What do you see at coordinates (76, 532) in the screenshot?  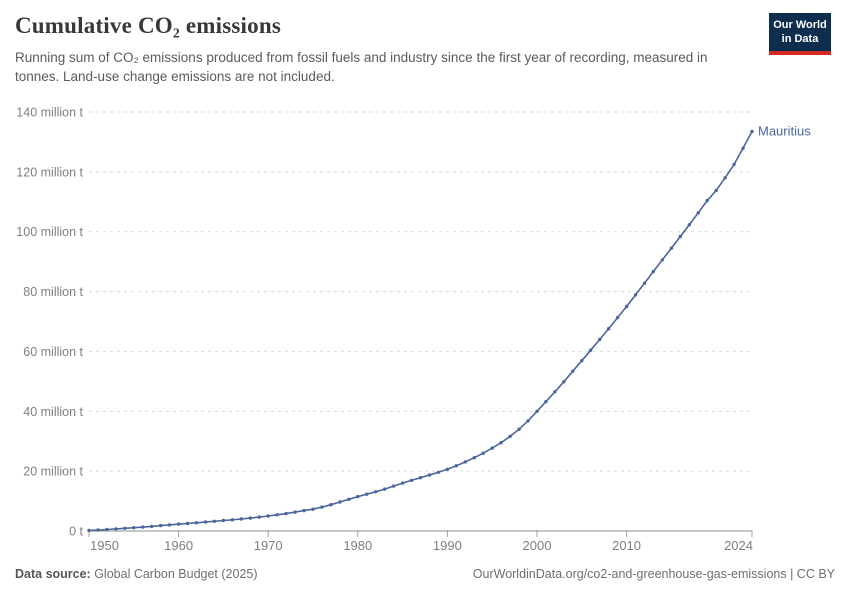 I see `y-axis-tick-label: 0 t` at bounding box center [76, 532].